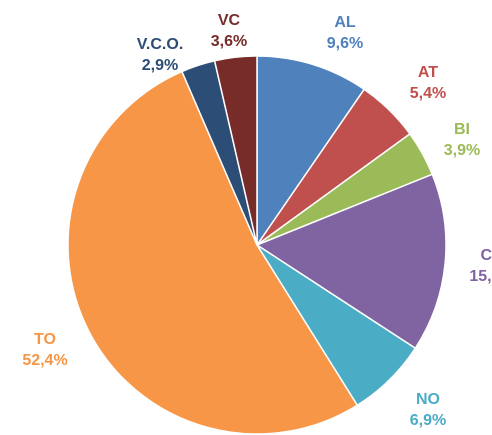  What do you see at coordinates (44, 360) in the screenshot?
I see `slice-value-label: 52,4%` at bounding box center [44, 360].